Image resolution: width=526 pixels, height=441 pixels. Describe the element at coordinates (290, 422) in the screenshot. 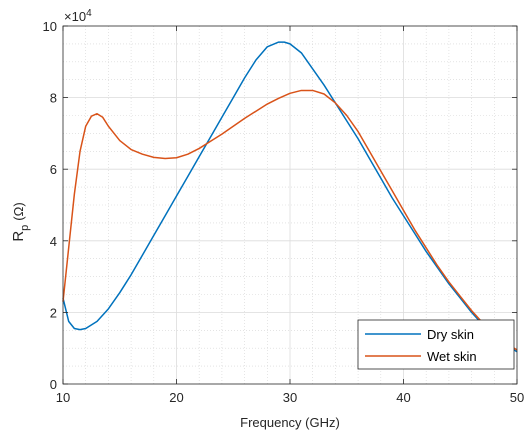

I see `x-axis-label: Frequency (GHz)` at that location.